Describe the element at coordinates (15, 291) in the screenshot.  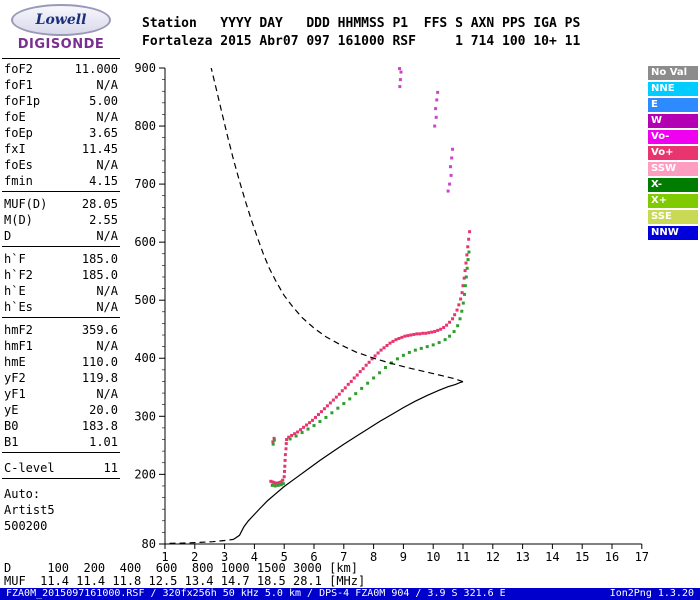
I see `param-label: h`E` at that location.